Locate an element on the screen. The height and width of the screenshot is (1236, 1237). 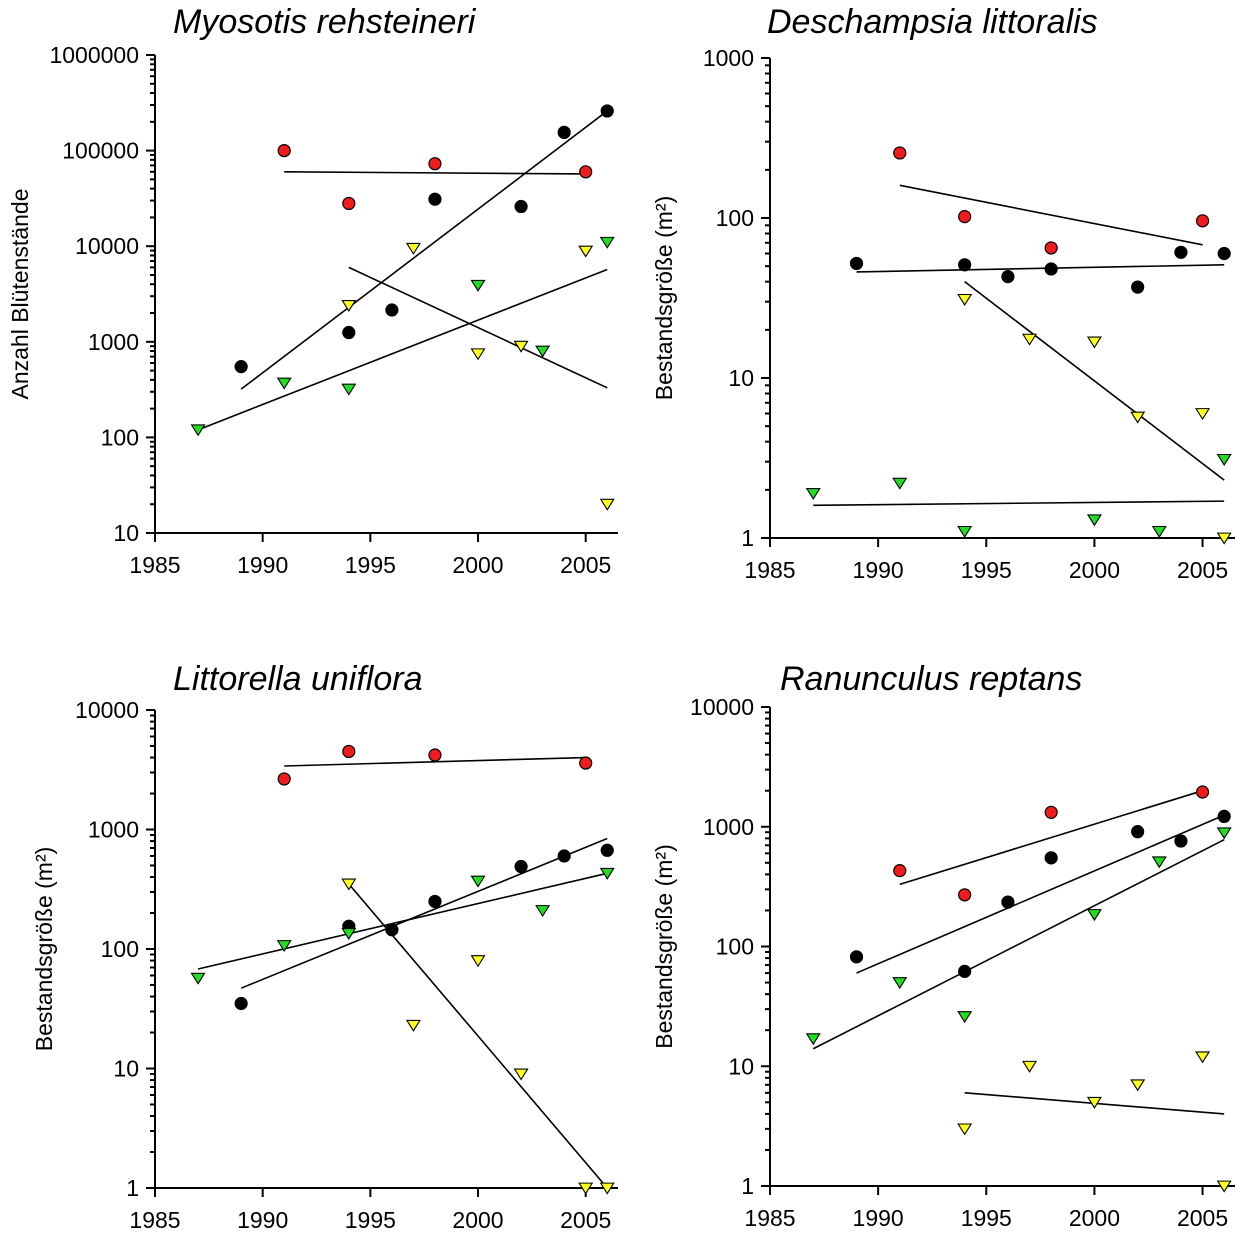
trend-line-black is located at coordinates (424, 250).